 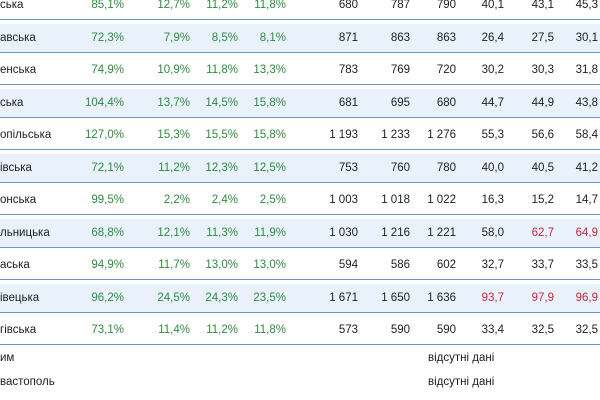 I want to click on table-cell-c3: 15,5%, so click(x=221, y=135).